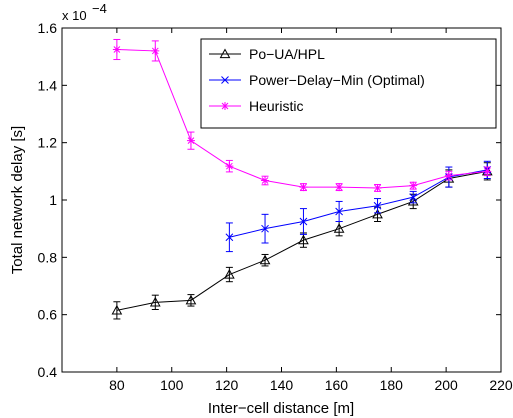  I want to click on legend-label: Power−Delay−Min (Optimal), so click(337, 80).